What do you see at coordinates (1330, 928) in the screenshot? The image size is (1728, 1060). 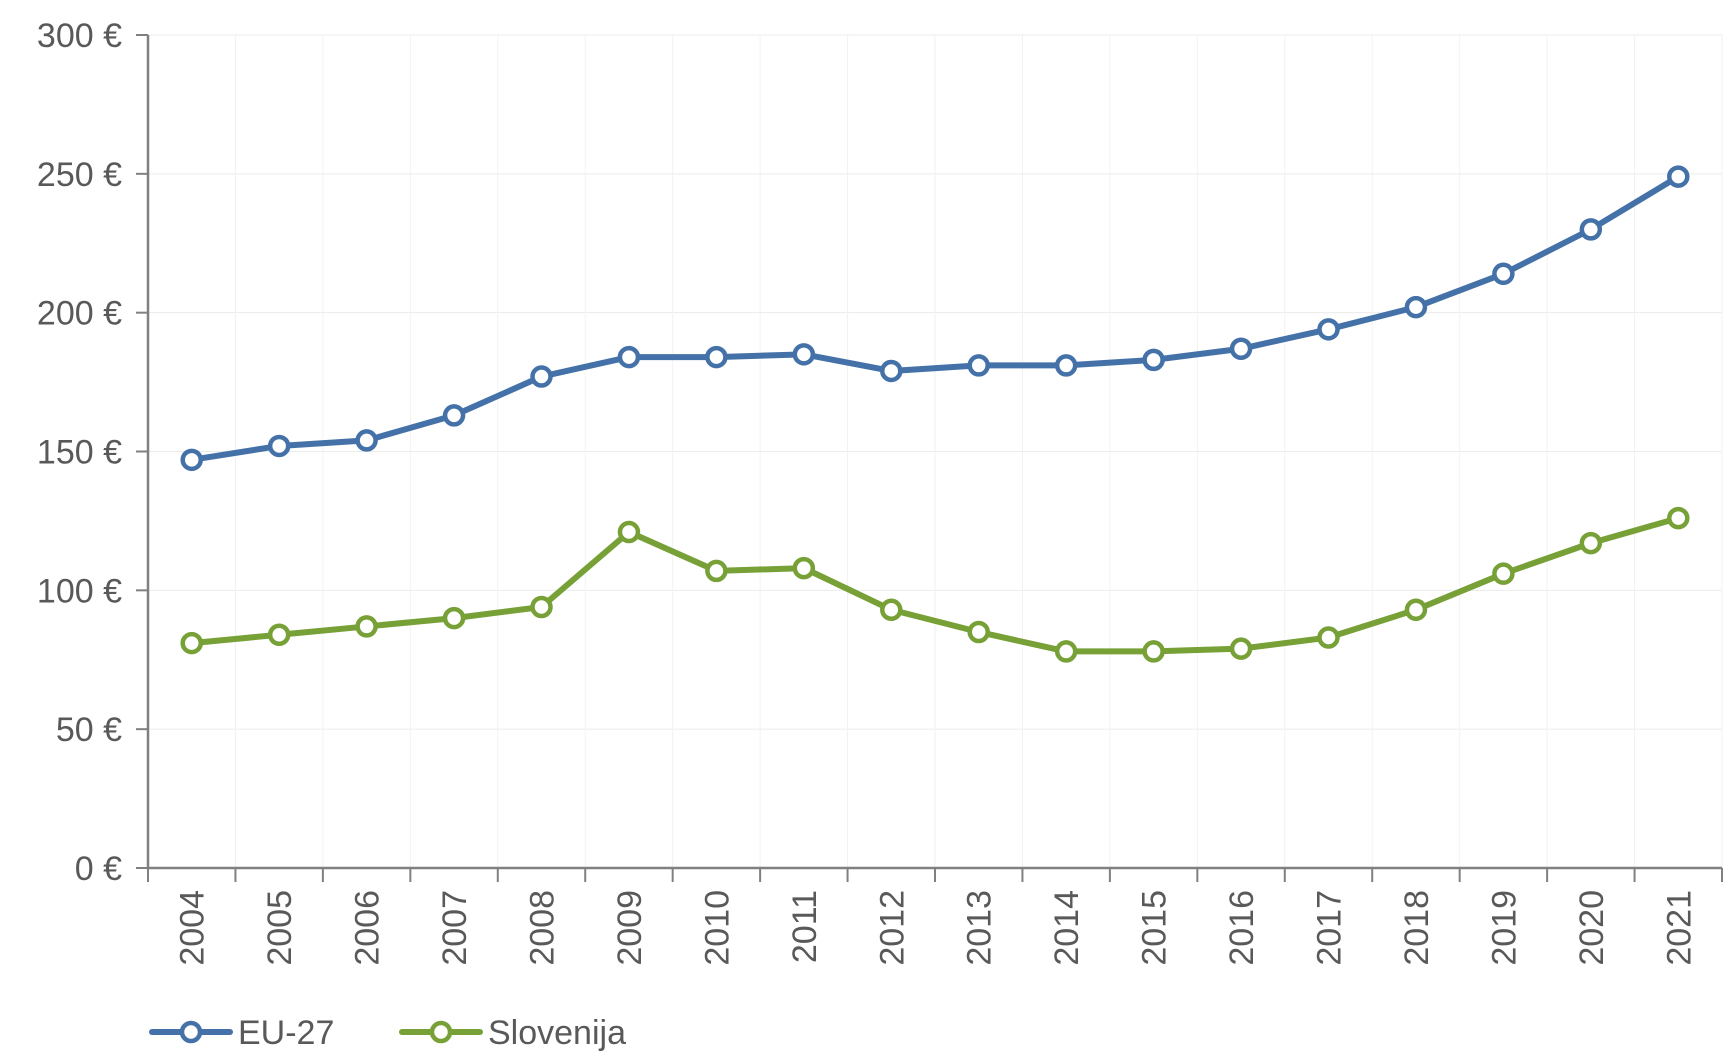 I see `x-tick-label: 2017` at bounding box center [1330, 928].